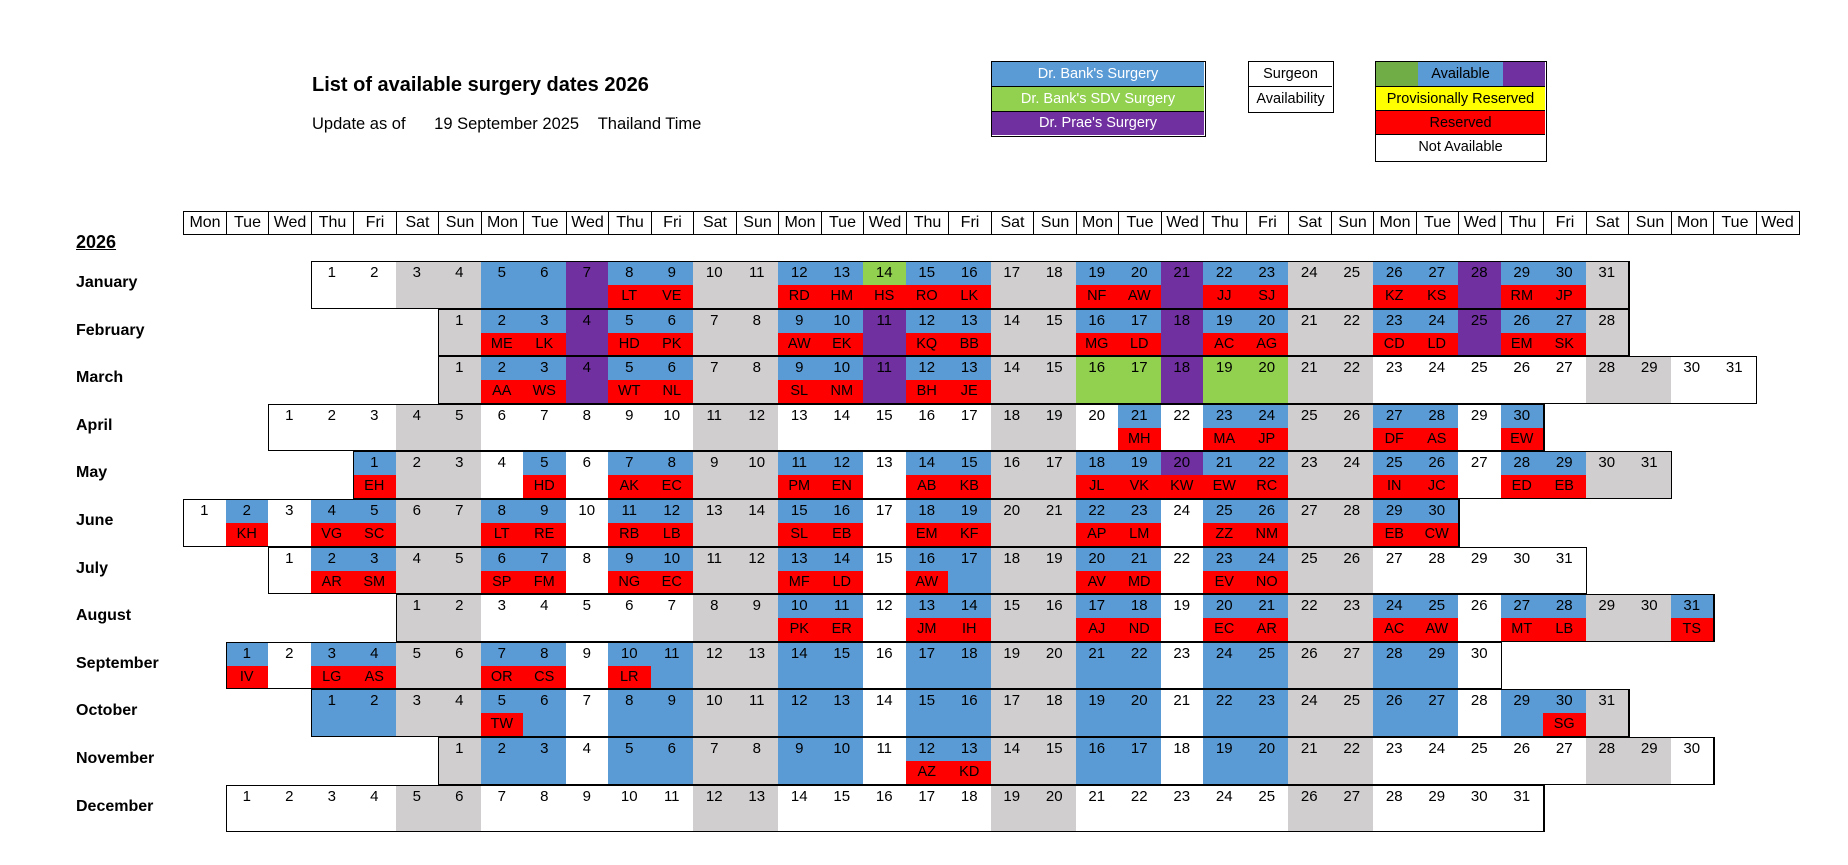 The width and height of the screenshot is (1848, 865). Describe the element at coordinates (375, 570) in the screenshot. I see `day-cell: 3 SM` at that location.